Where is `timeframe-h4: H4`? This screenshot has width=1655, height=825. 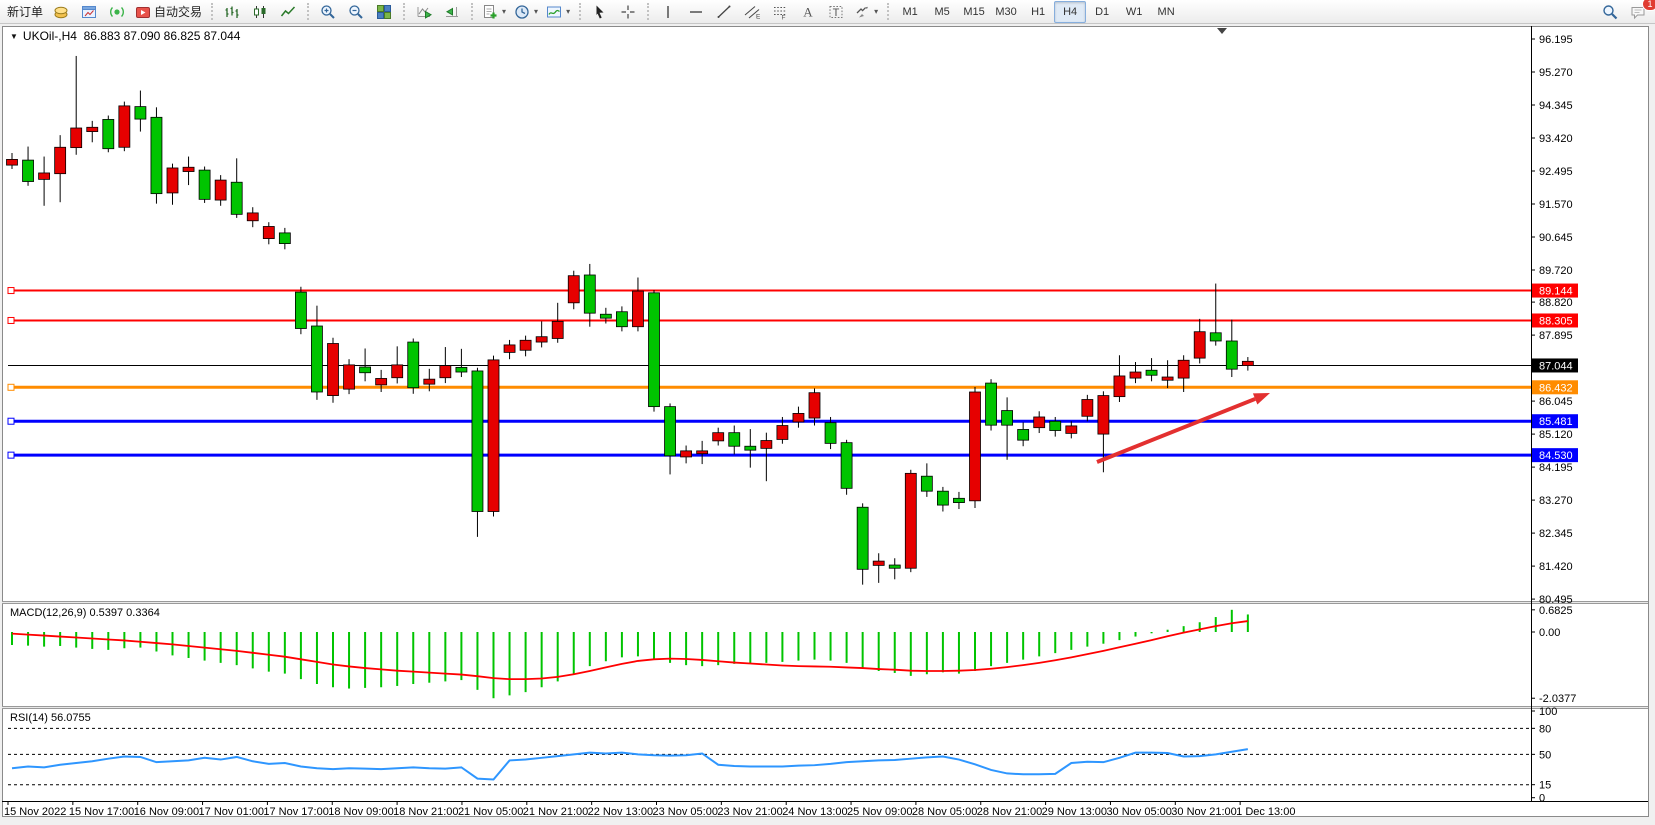 timeframe-h4: H4 is located at coordinates (1070, 11).